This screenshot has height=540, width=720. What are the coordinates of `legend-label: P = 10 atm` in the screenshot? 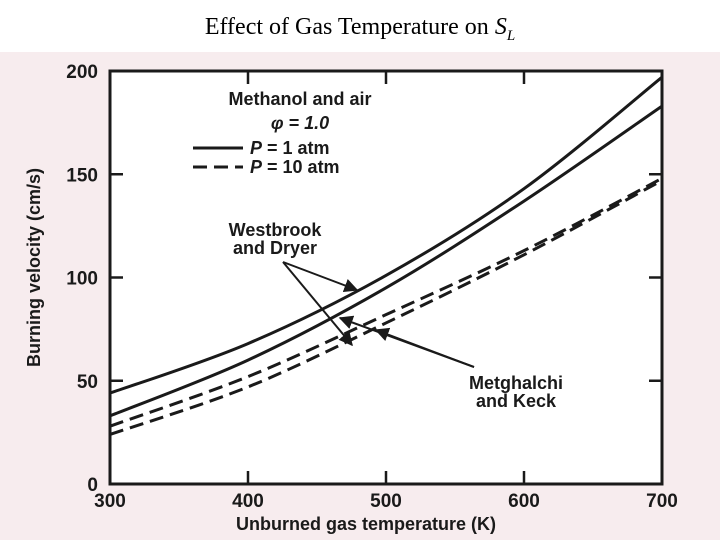 It's located at (295, 167).